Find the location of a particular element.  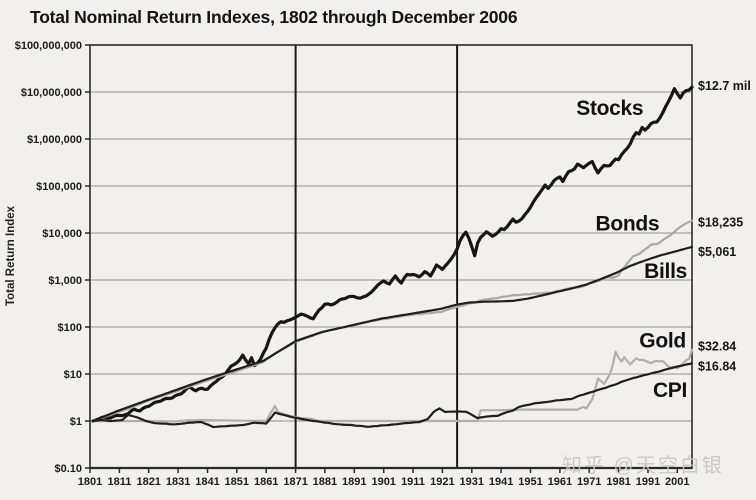

x-tick-label: 1991 is located at coordinates (648, 482).